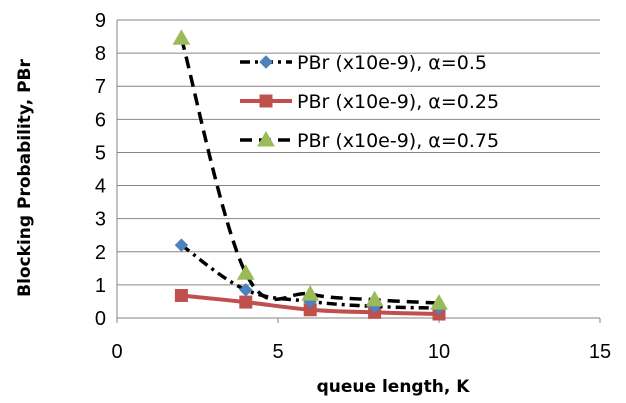 This screenshot has height=403, width=626. What do you see at coordinates (100, 87) in the screenshot?
I see `y-tick-label: 7` at bounding box center [100, 87].